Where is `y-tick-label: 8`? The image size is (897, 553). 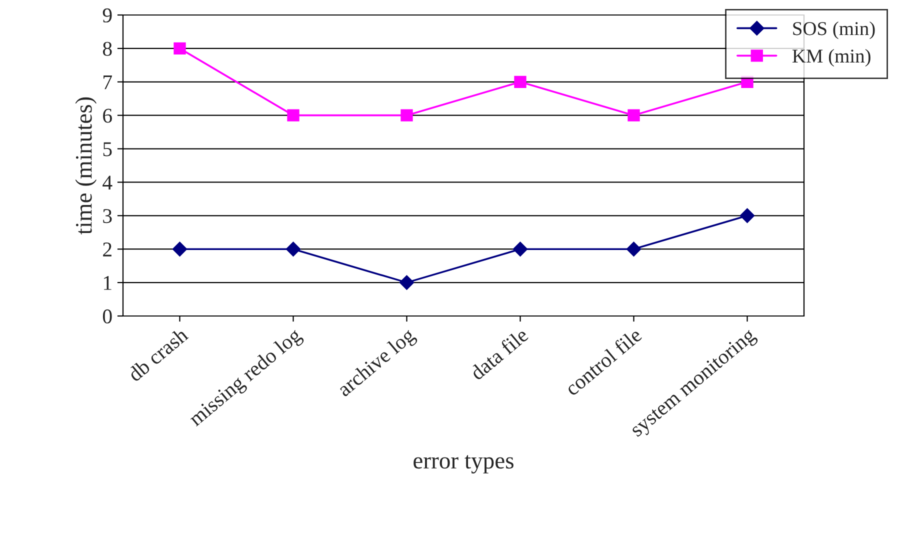
y-tick-label: 8 is located at coordinates (107, 49).